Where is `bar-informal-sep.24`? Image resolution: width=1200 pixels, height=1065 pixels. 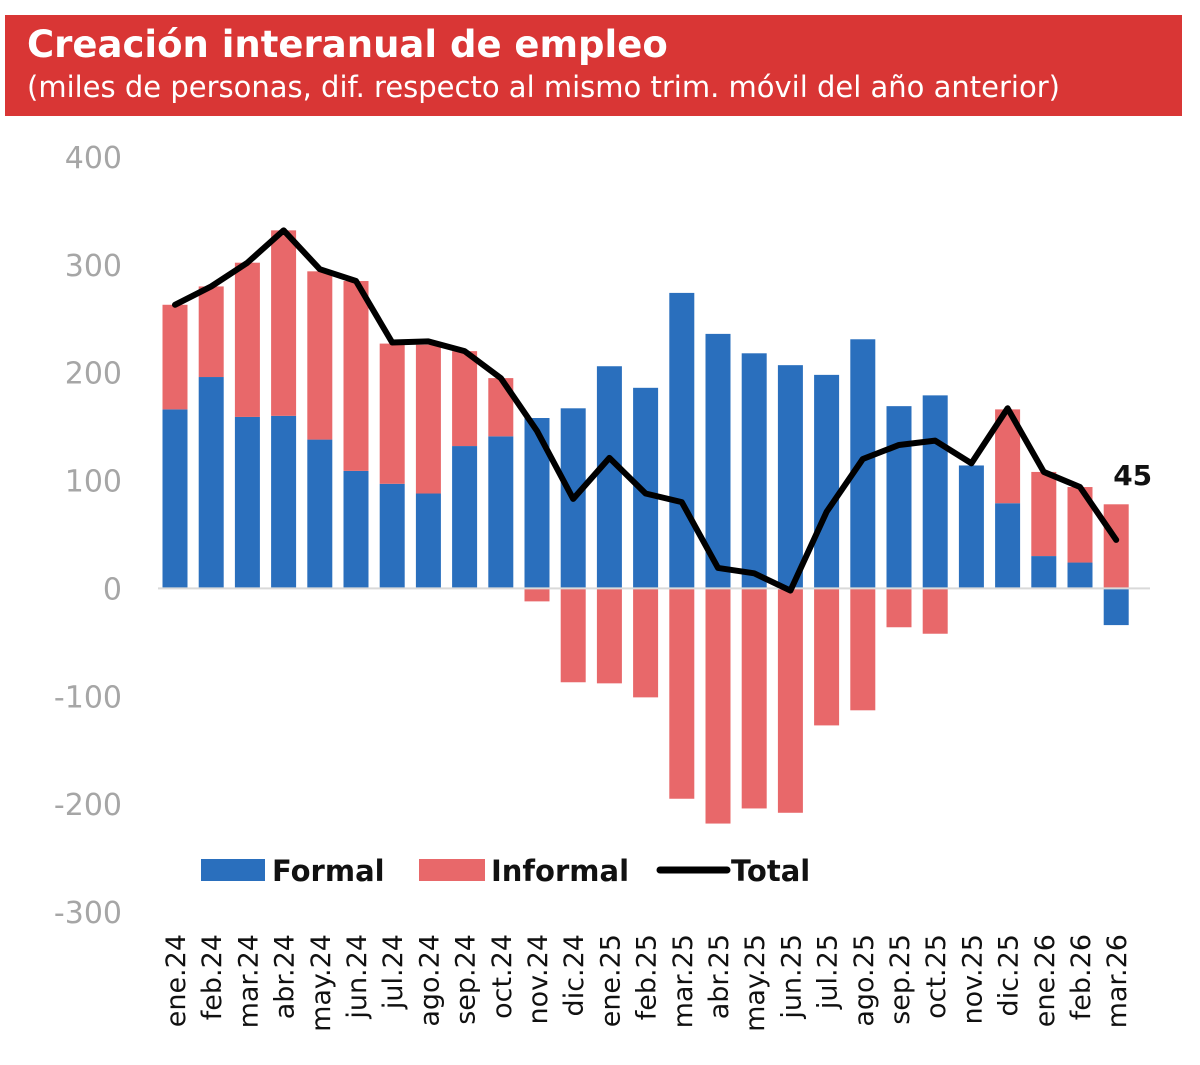
bar-informal-sep.24 is located at coordinates (465, 399).